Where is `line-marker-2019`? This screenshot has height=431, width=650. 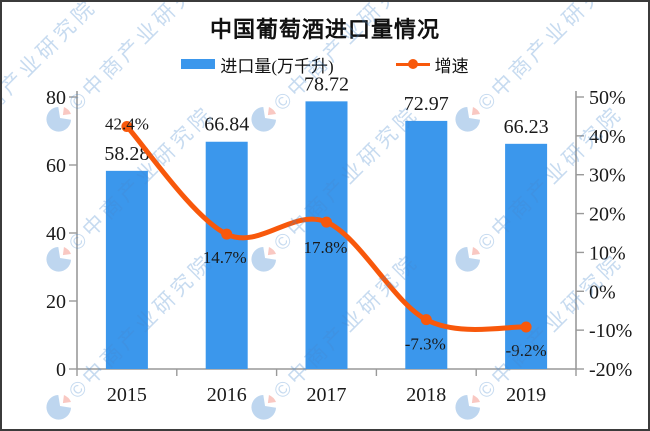 line-marker-2019 is located at coordinates (526, 327).